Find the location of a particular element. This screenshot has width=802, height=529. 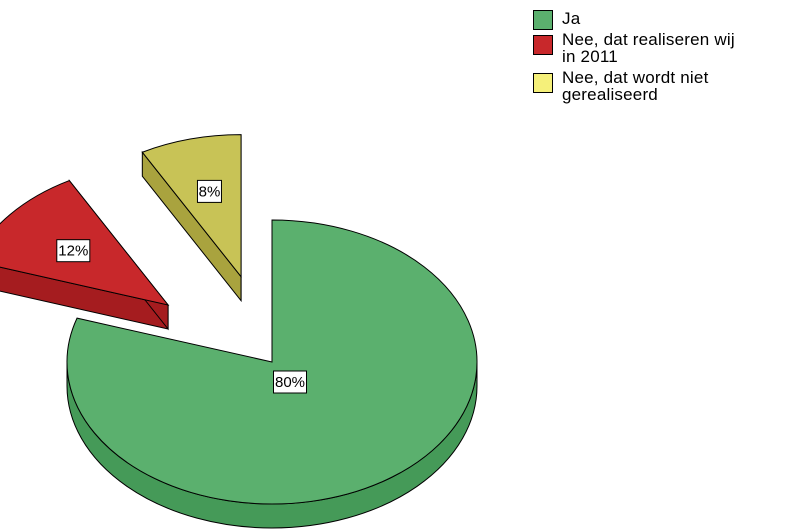

legend-swatch-nee-niet is located at coordinates (543, 83).